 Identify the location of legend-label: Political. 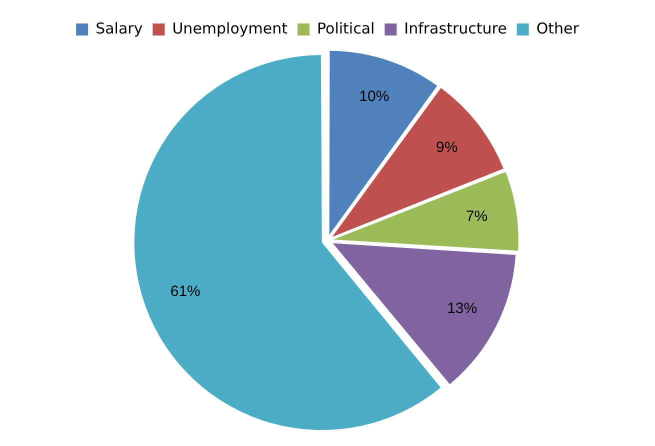
(346, 28).